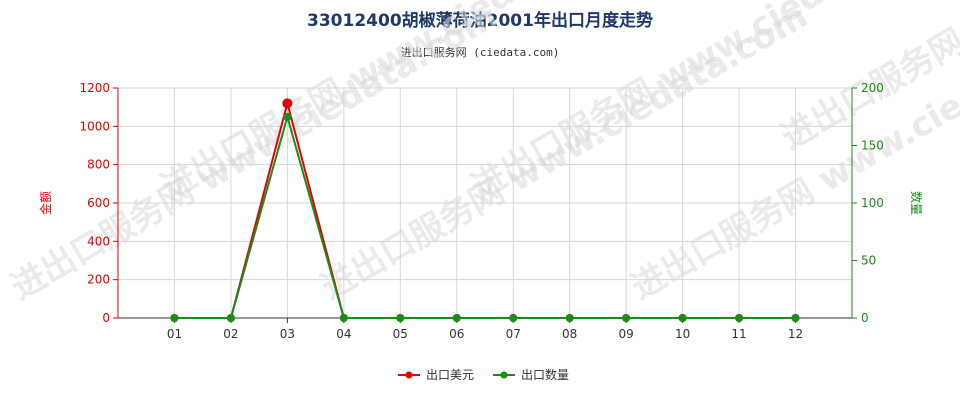  Describe the element at coordinates (513, 334) in the screenshot. I see `x-tick-label: 07` at that location.